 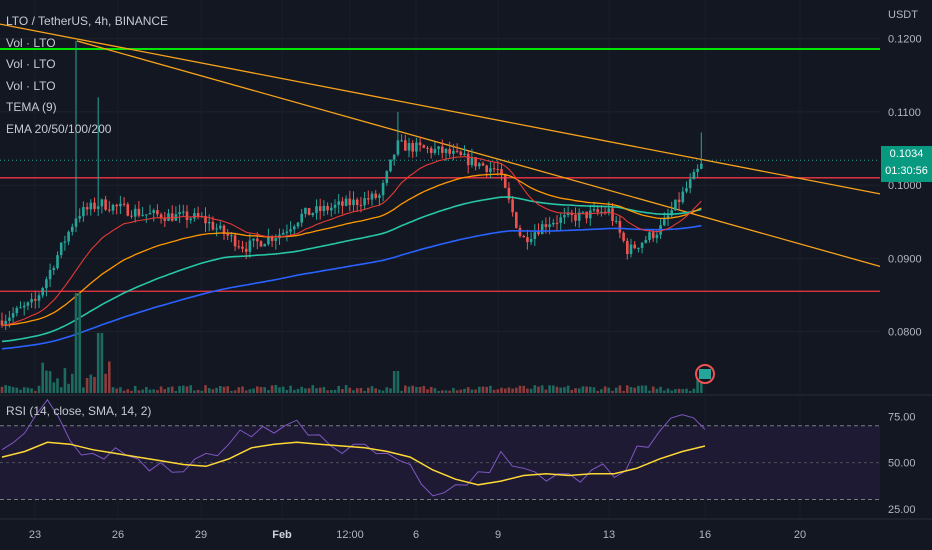 I want to click on symbol-title: LTO / TetherUS, 4h, BINANCE, so click(x=87, y=21).